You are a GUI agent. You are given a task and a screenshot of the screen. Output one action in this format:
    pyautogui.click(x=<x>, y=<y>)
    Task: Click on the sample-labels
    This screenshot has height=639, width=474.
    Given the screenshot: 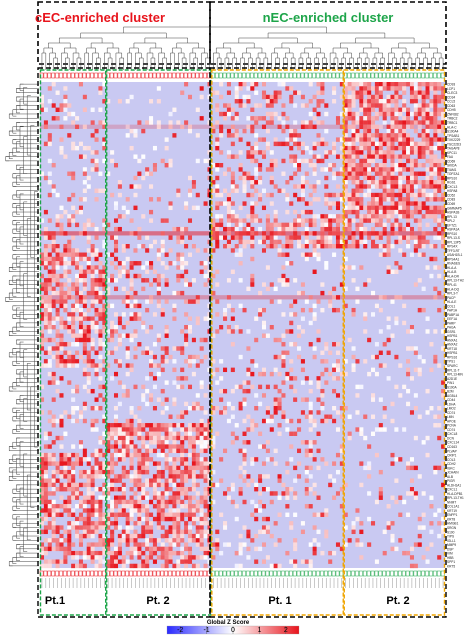 What is the action you would take?
    pyautogui.click(x=242, y=583)
    